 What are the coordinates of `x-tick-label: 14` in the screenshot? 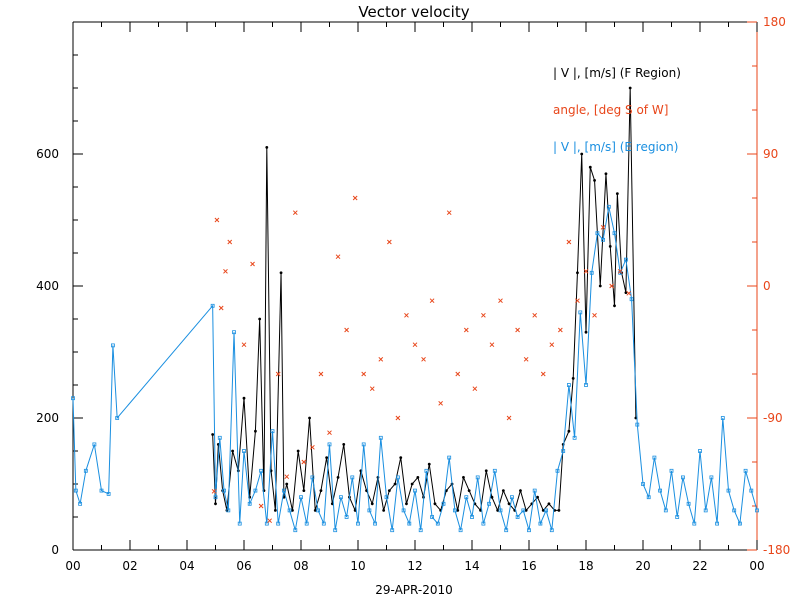 It's located at (471, 566).